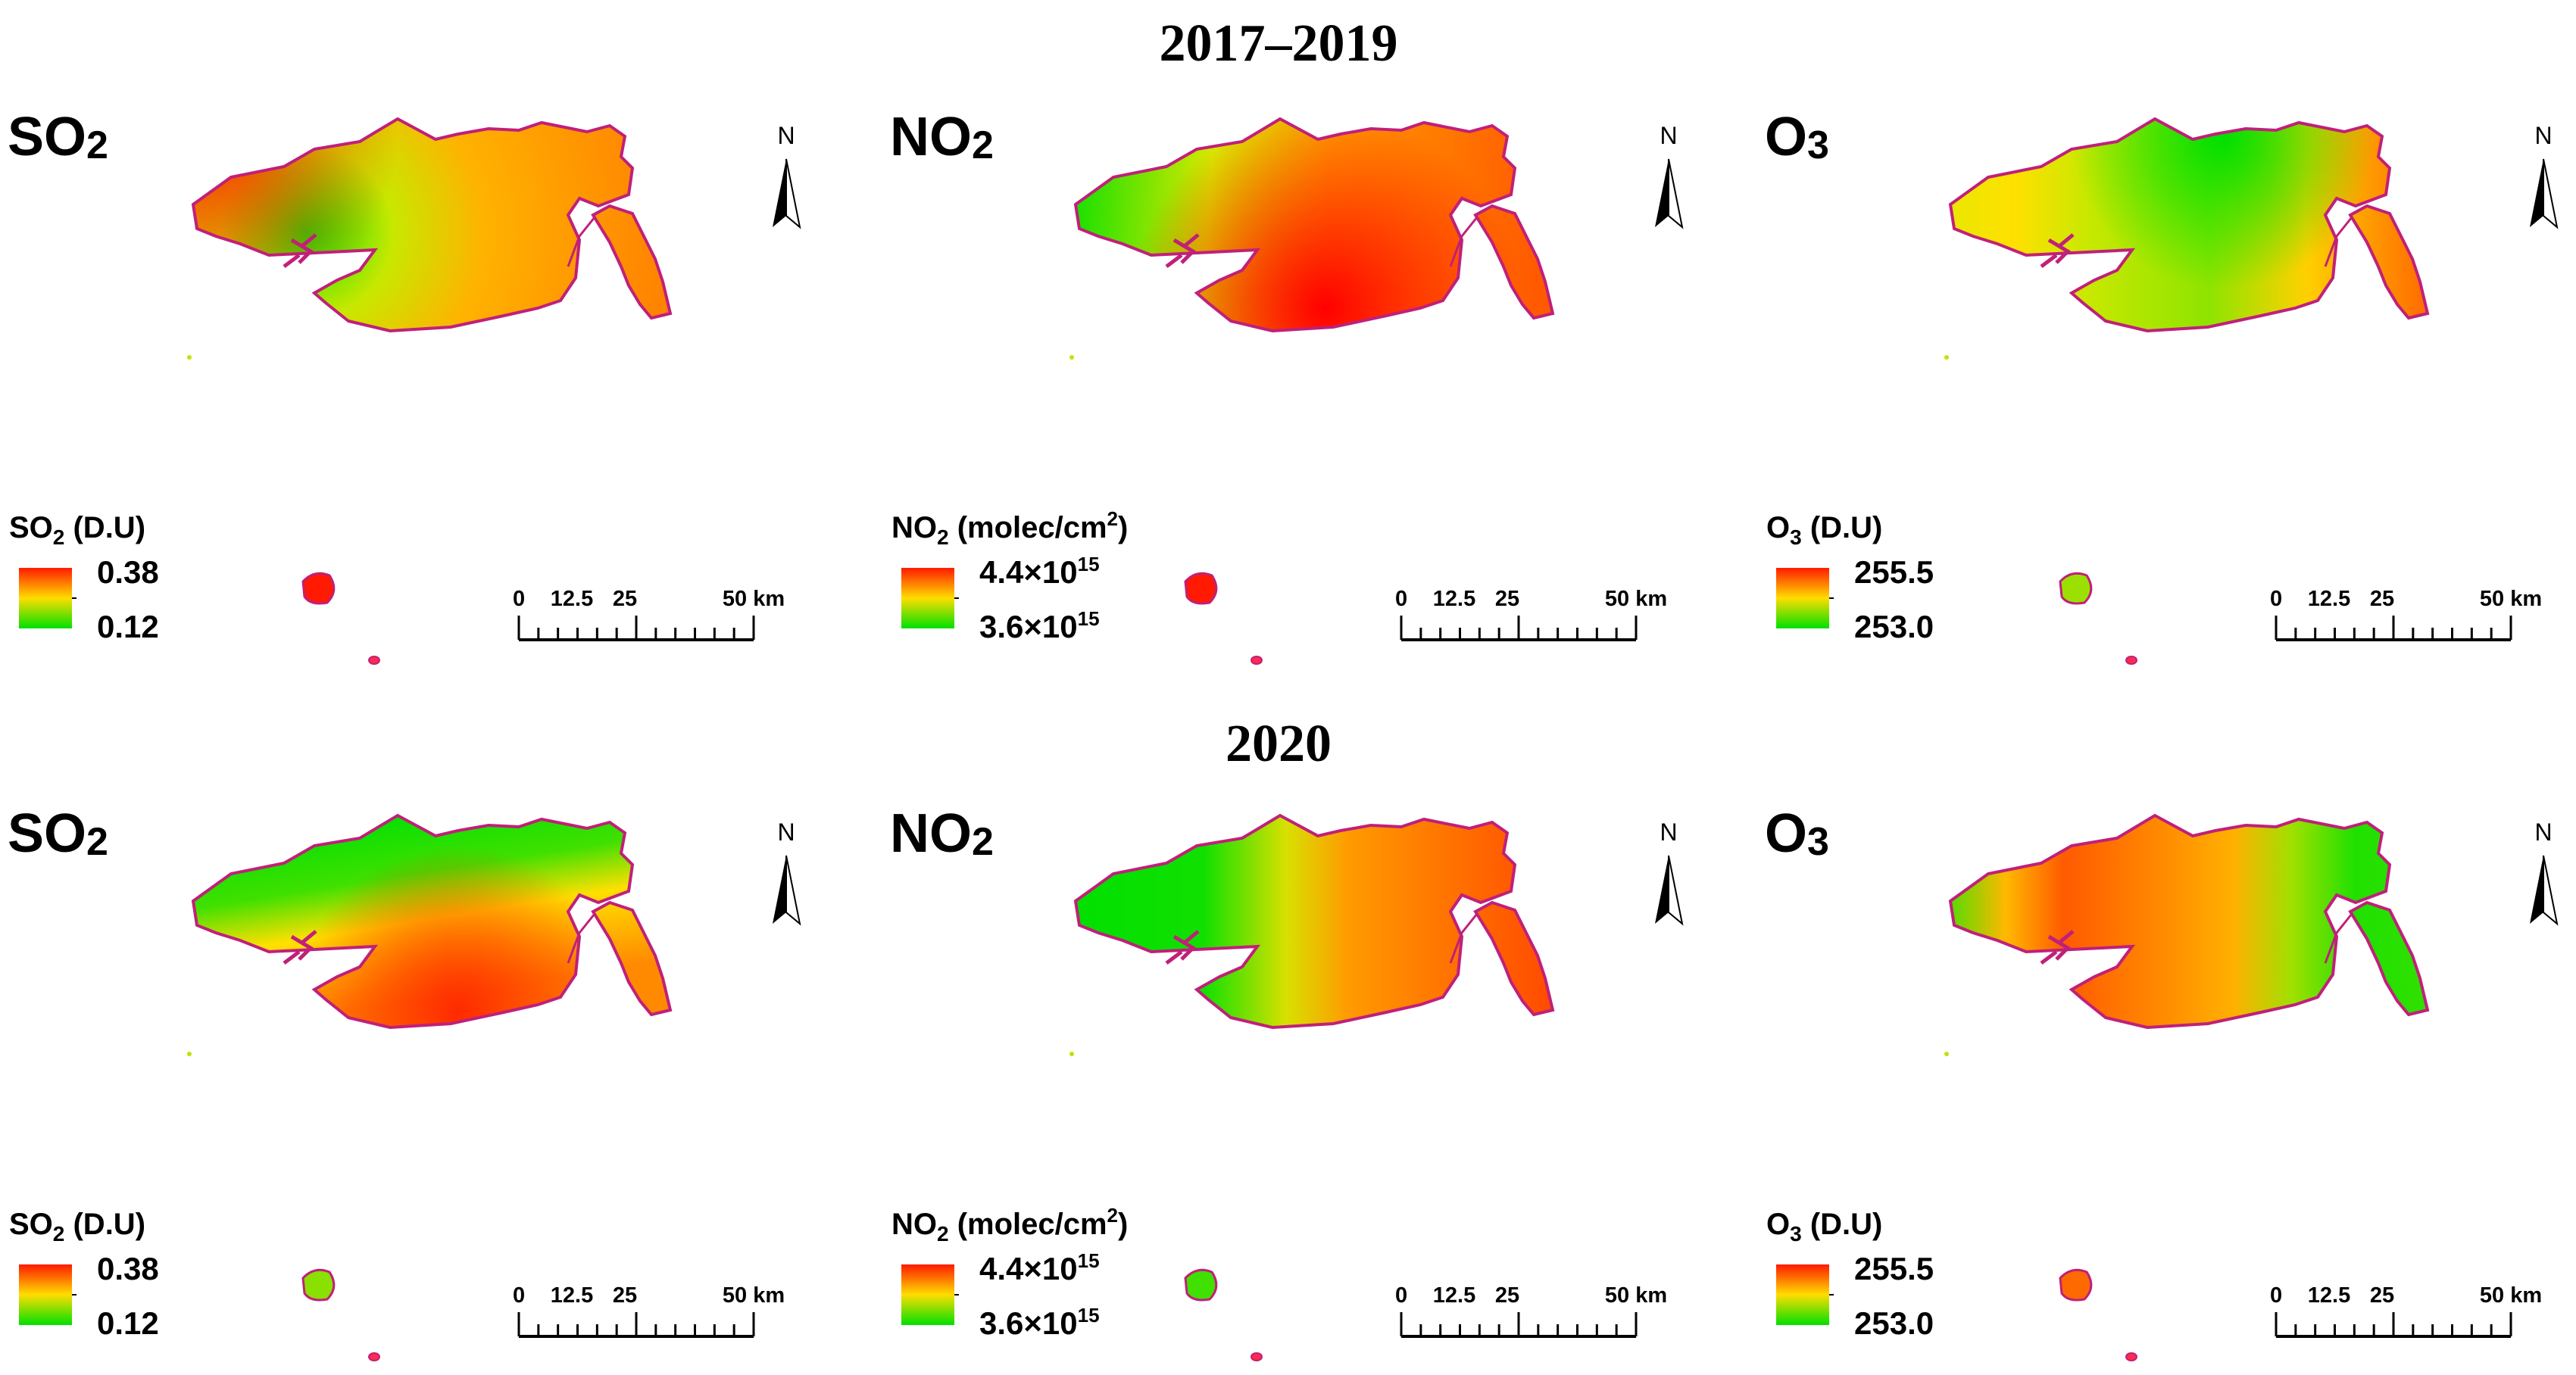 The width and height of the screenshot is (2576, 1375). Describe the element at coordinates (404, 386) in the screenshot. I see `map-panel-so2-2017-2019: SO2 N SO2 (D.U) 0.38 0.12 0 12.5 25 50 km` at that location.